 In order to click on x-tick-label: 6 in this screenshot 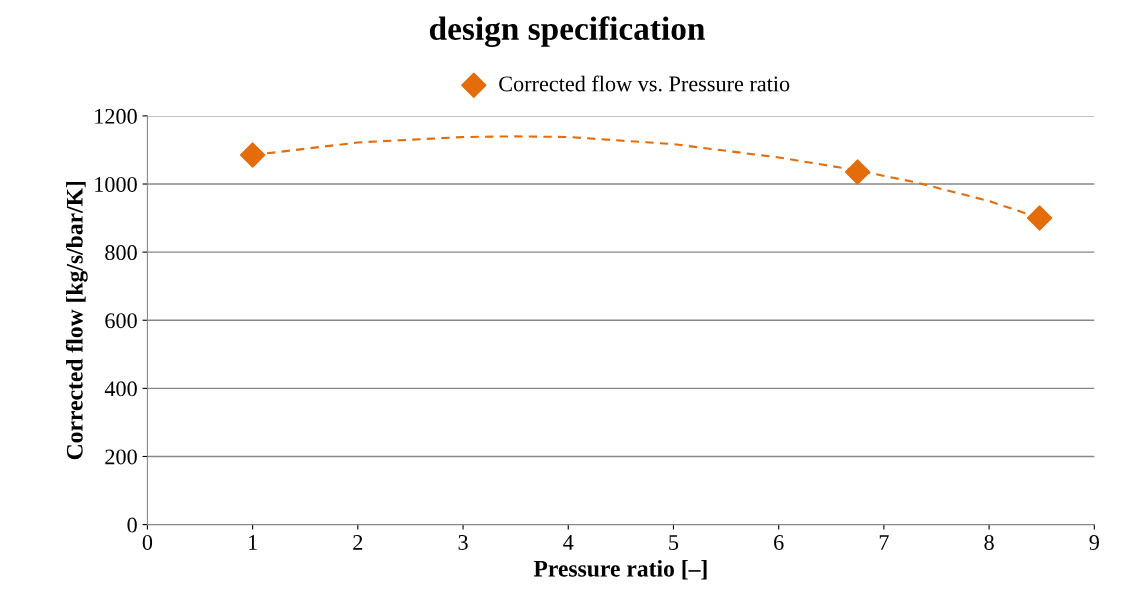, I will do `click(779, 542)`.